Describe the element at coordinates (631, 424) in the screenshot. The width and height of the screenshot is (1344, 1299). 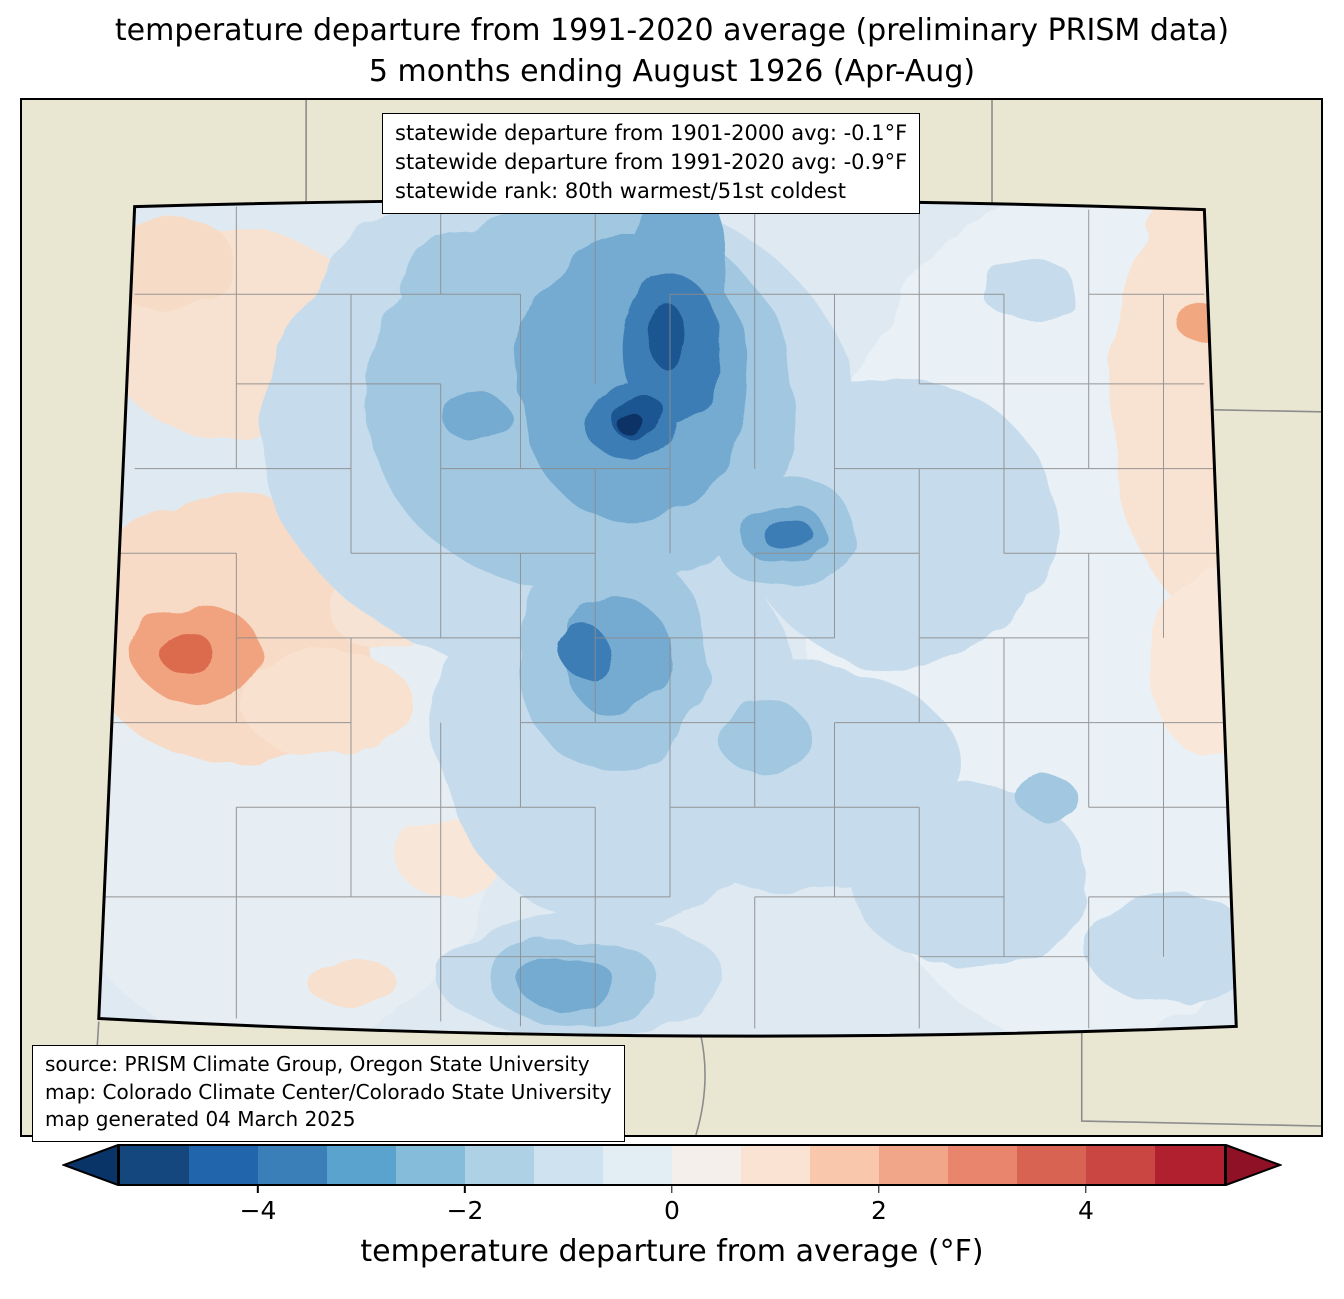
I see `cool-core-darkest` at that location.